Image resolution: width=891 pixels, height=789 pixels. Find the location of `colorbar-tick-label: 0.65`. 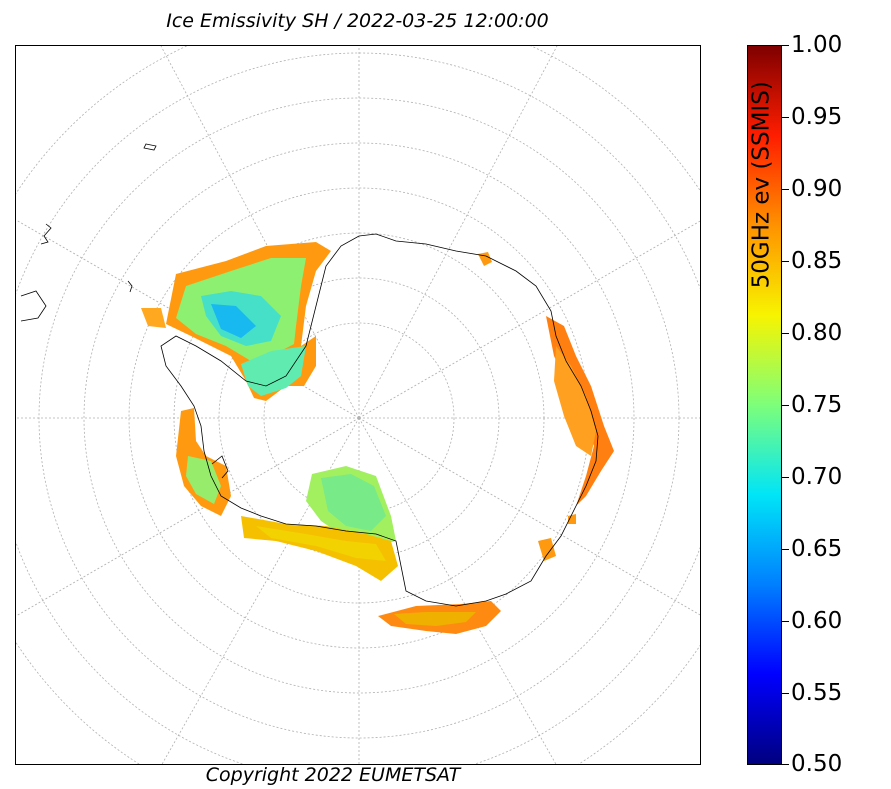

colorbar-tick-label: 0.65 is located at coordinates (817, 549).